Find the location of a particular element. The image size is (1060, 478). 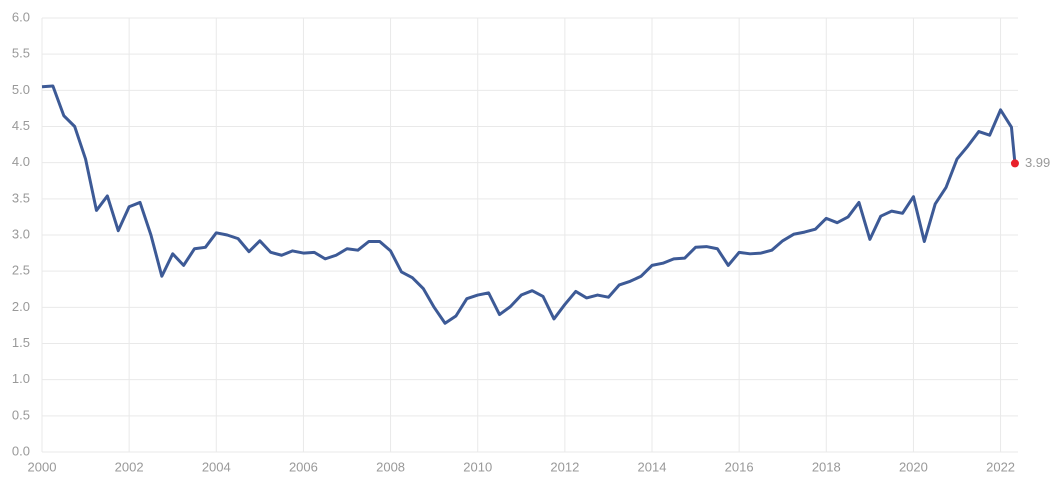

y-tick-label: 4.5 is located at coordinates (21, 125).